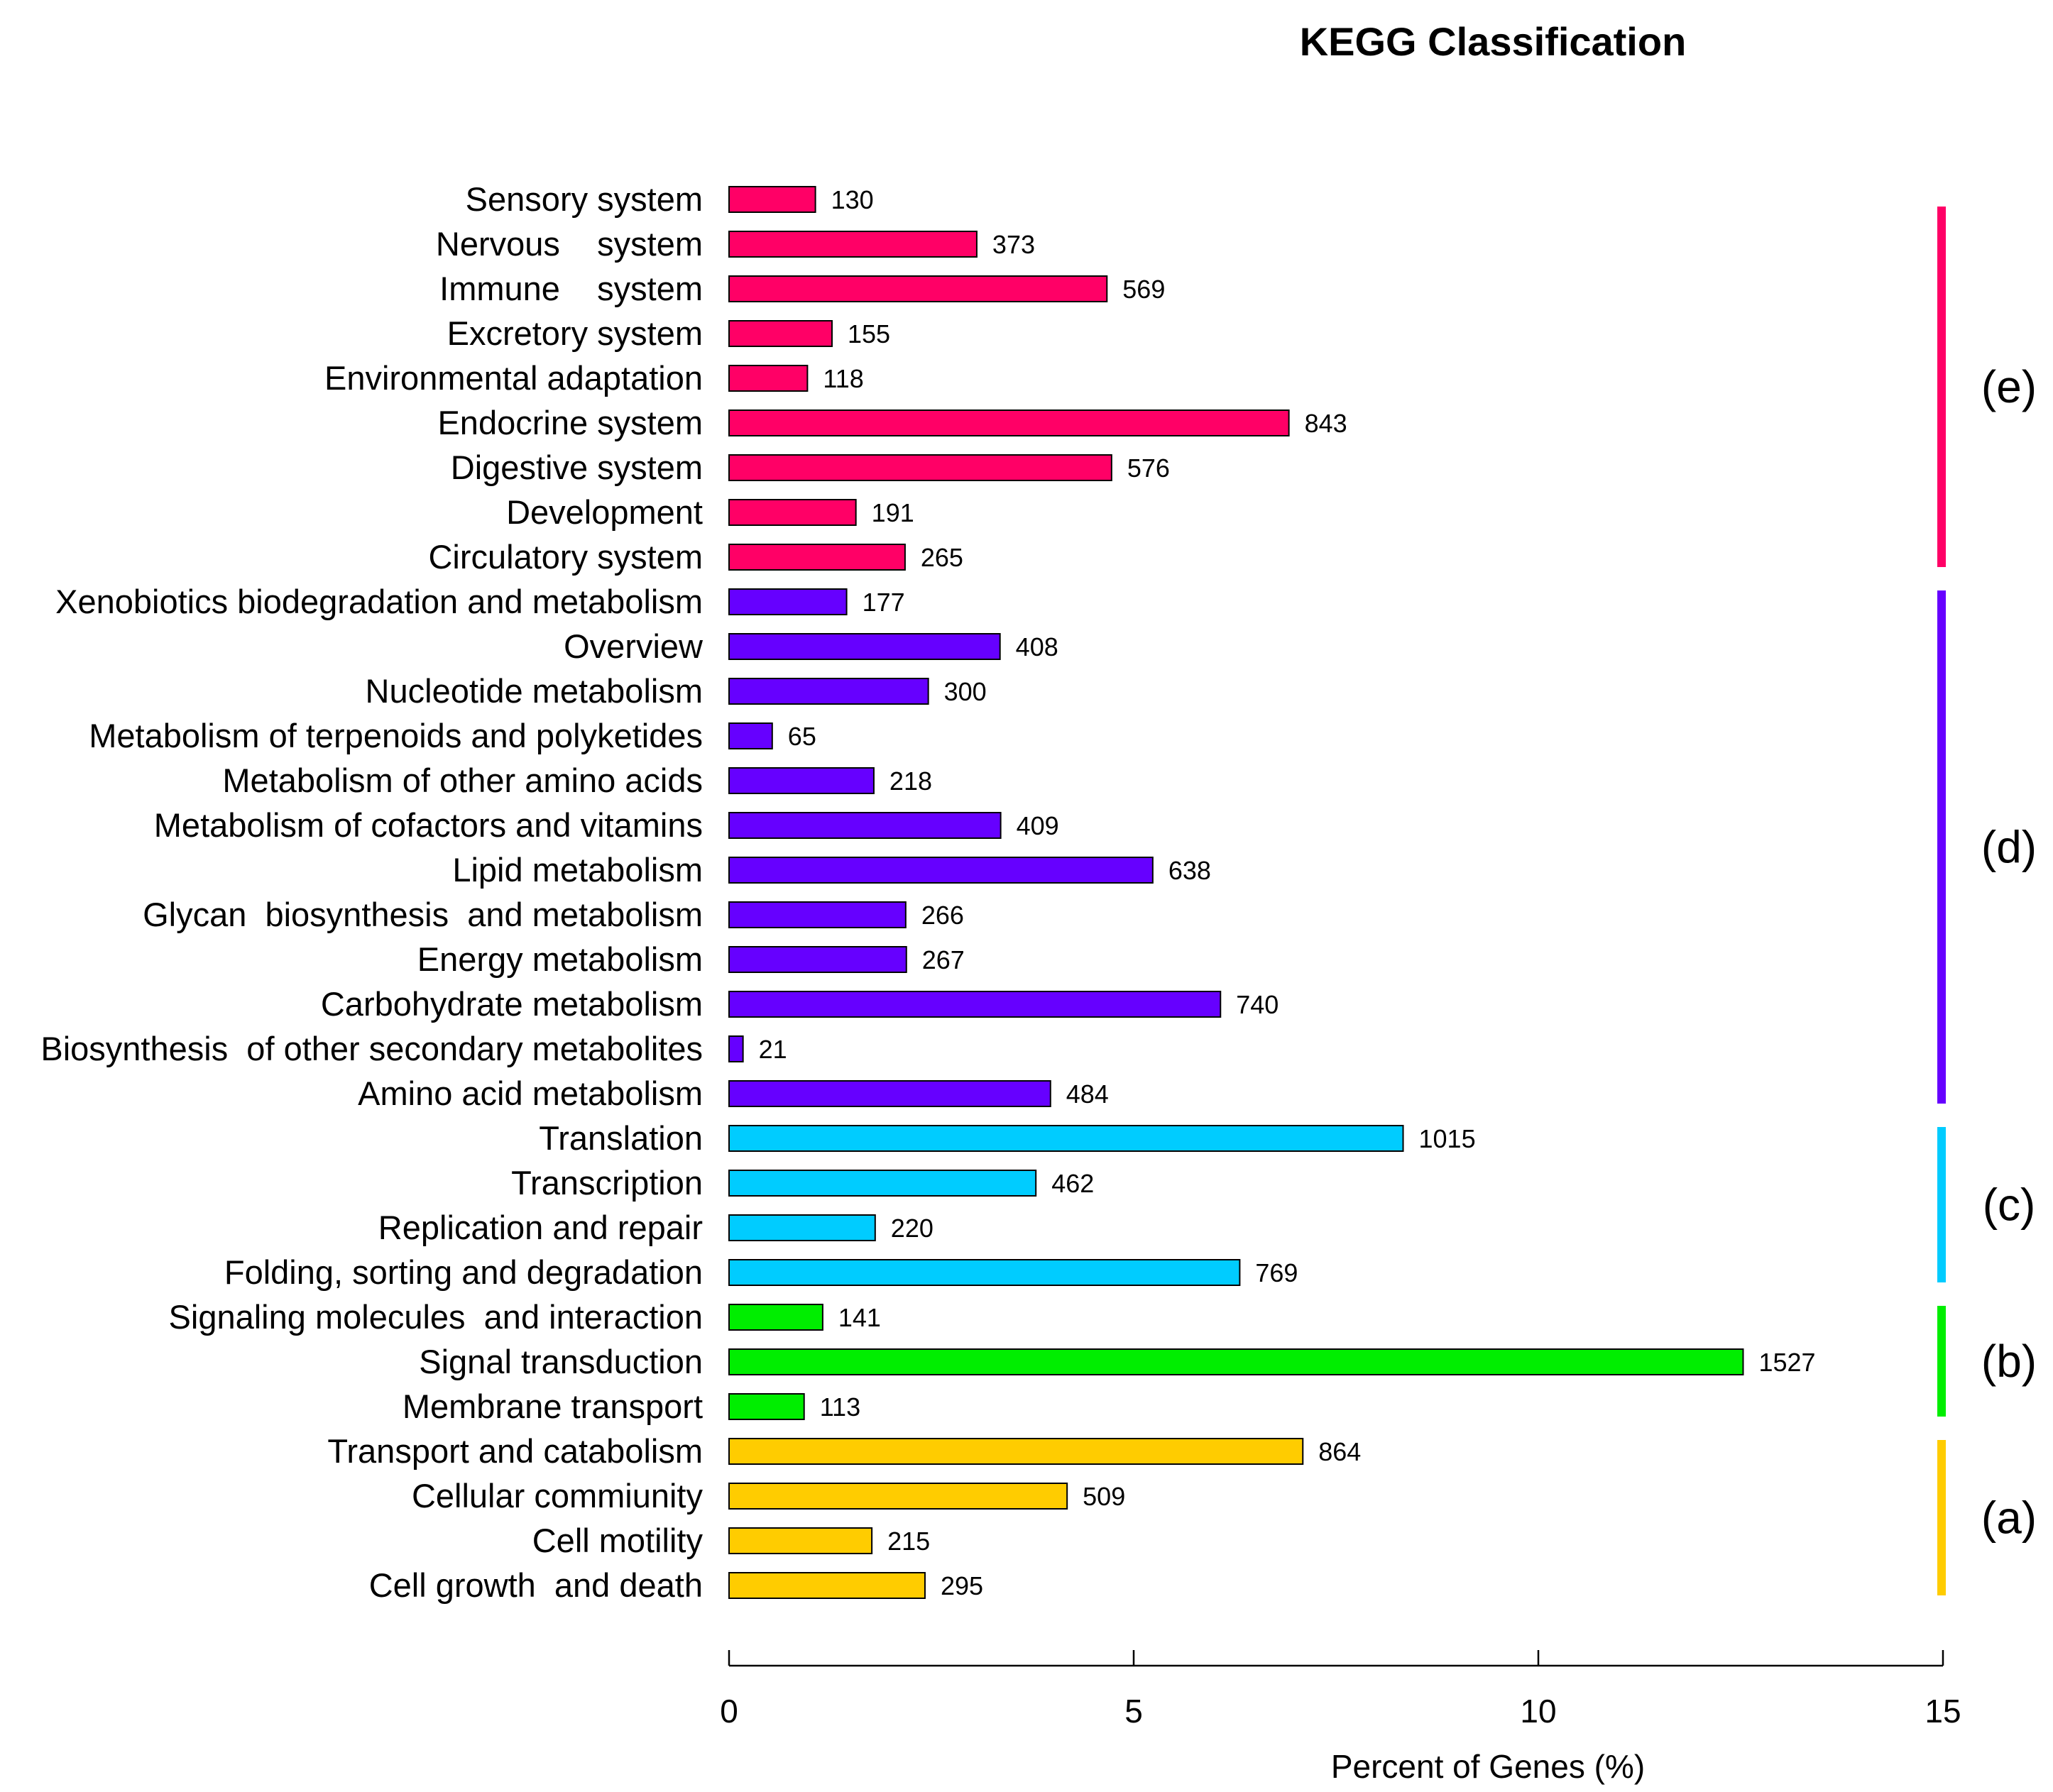 The width and height of the screenshot is (2053, 1792). I want to click on bar-row: Cellular commiunity 509, so click(768, 1496).